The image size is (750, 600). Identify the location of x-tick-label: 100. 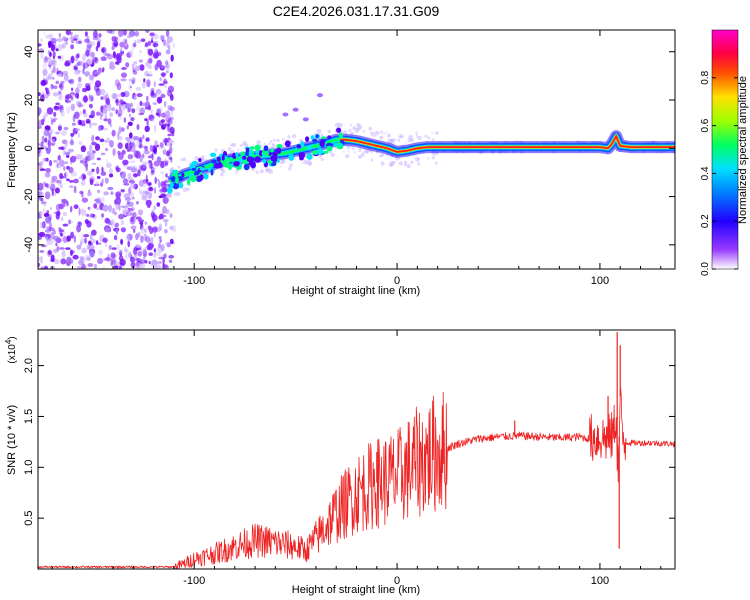
(600, 581).